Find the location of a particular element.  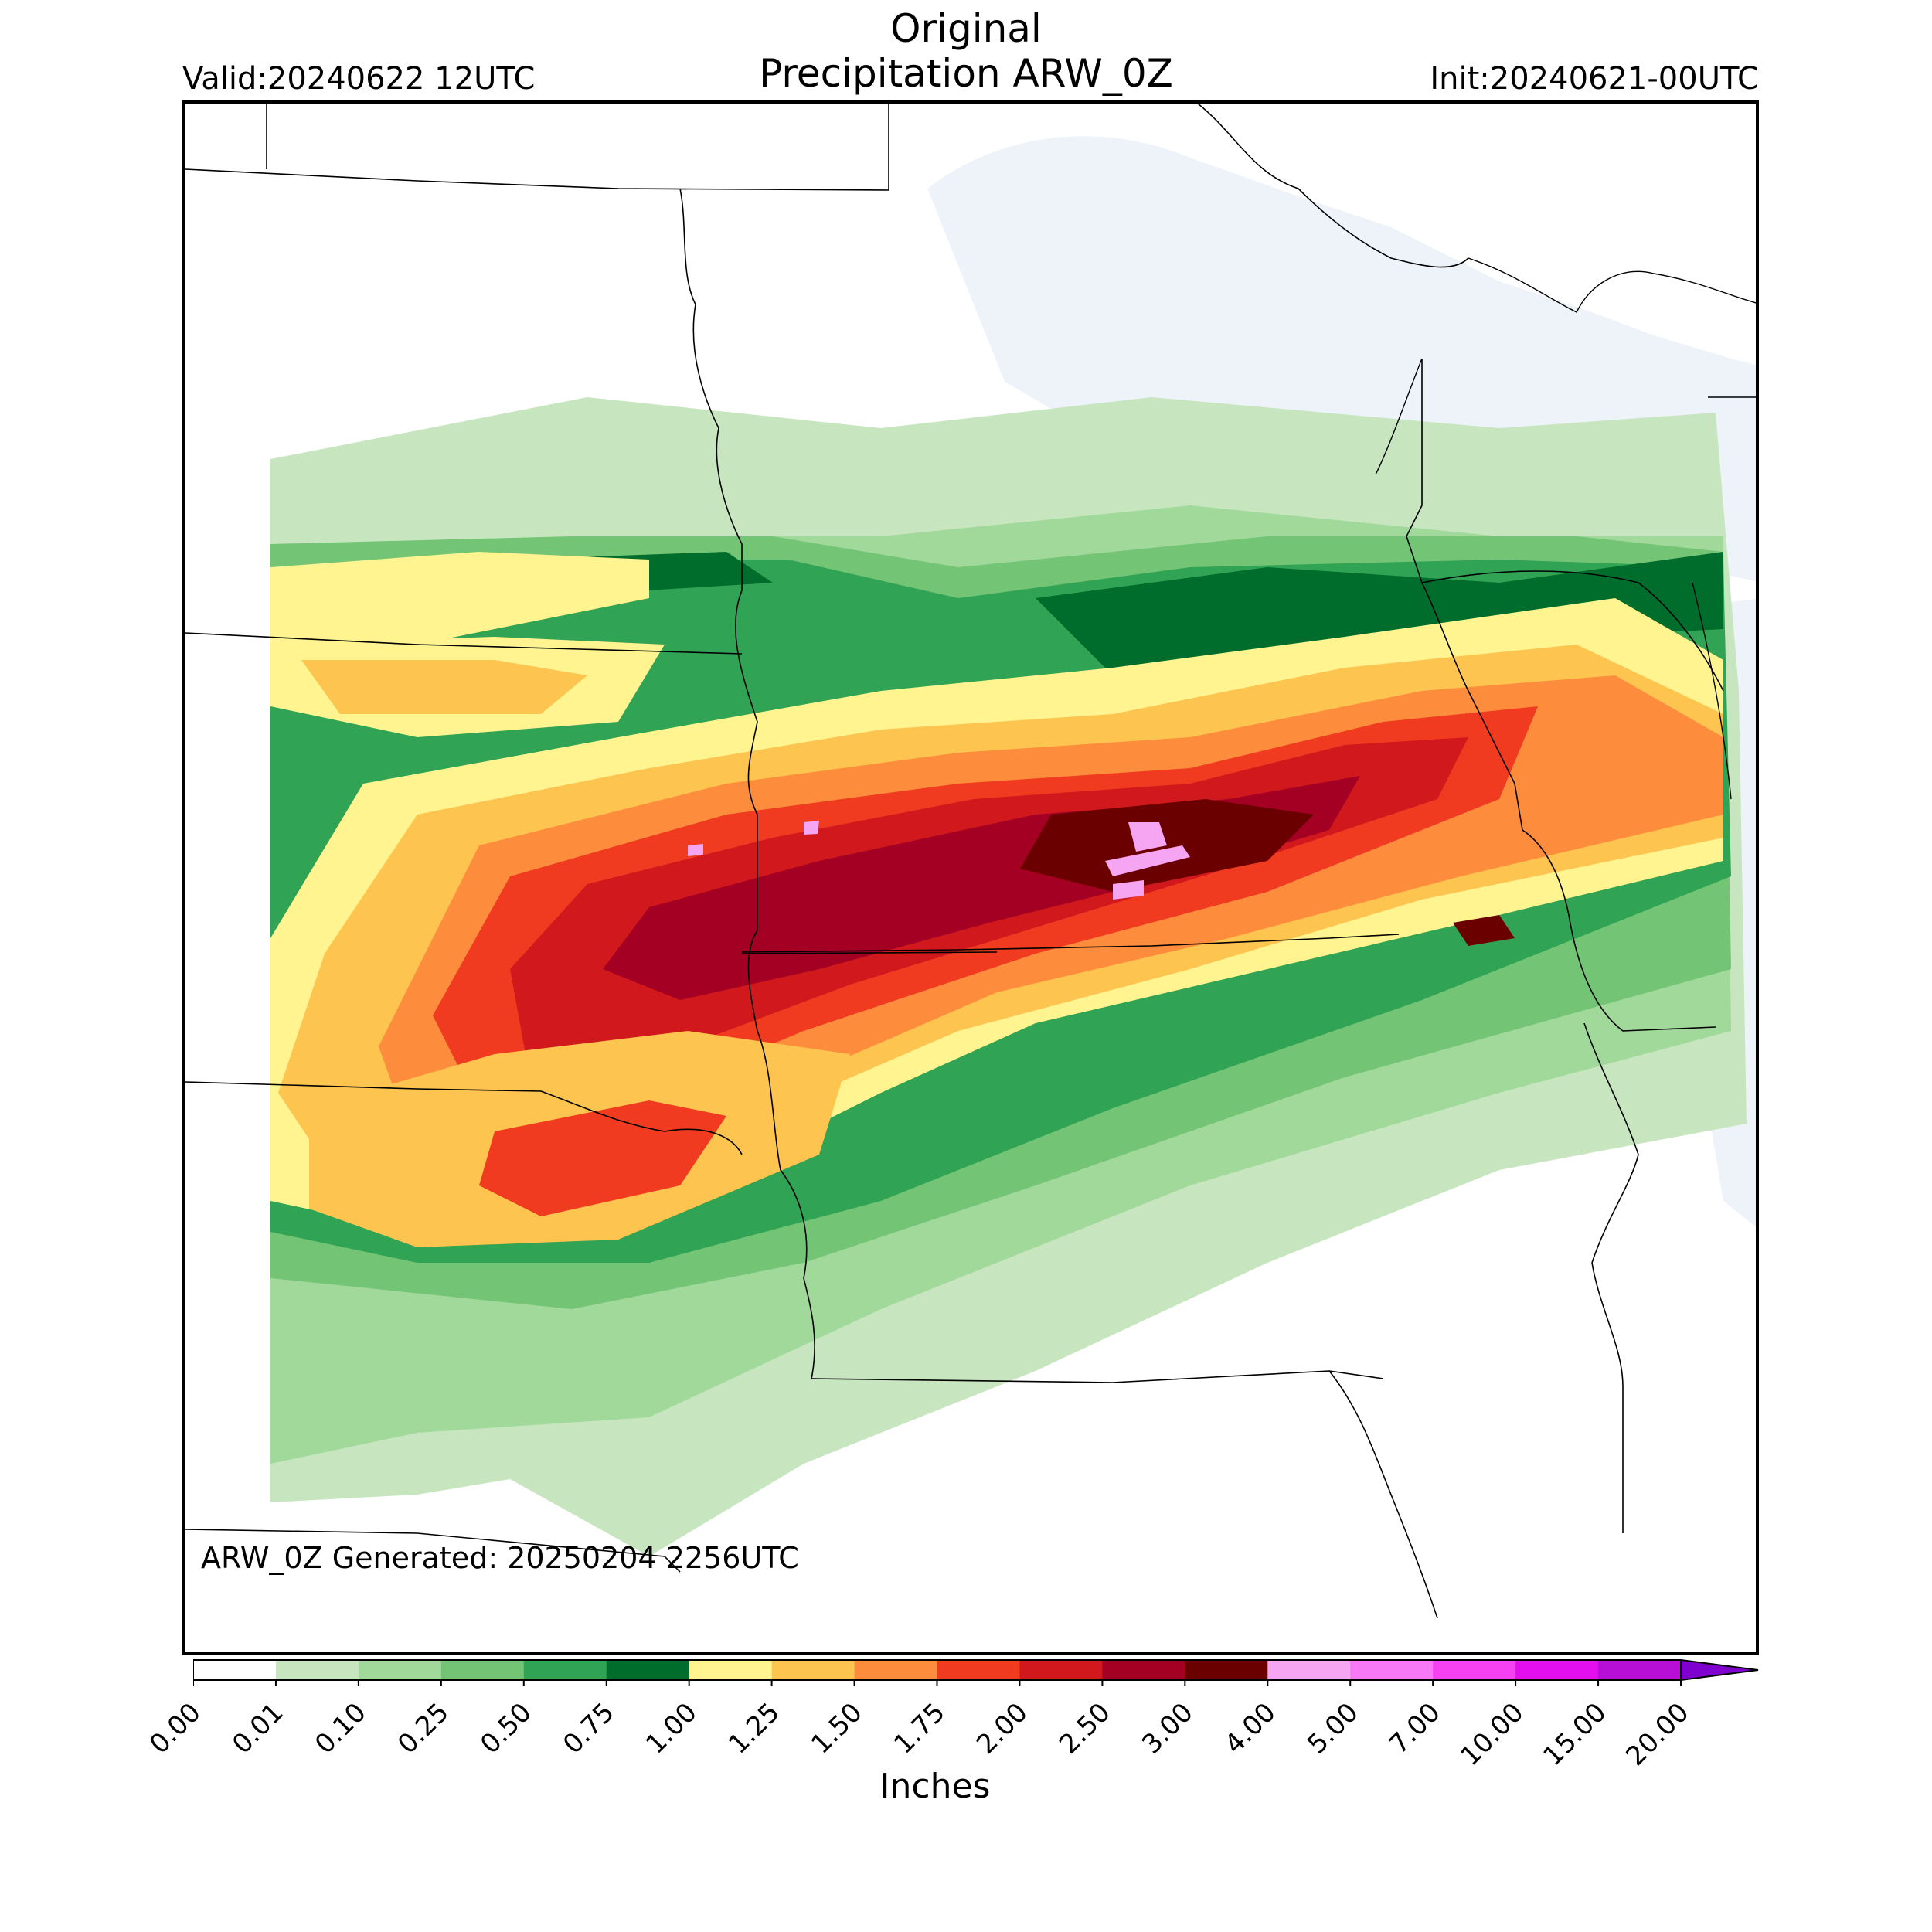

colorbar-tick-label: 0.50 is located at coordinates (506, 1728).